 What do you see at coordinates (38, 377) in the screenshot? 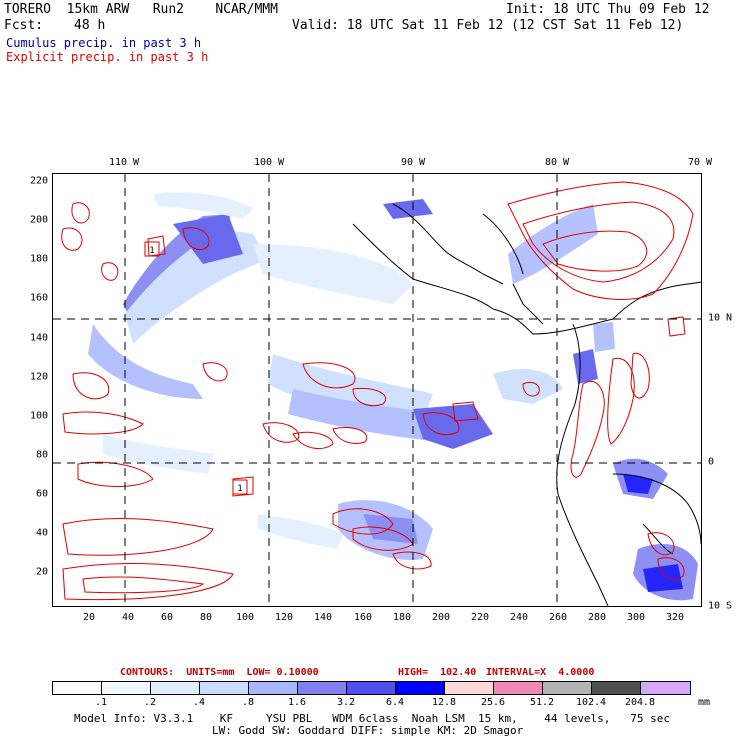
I see `y-tick: 120` at bounding box center [38, 377].